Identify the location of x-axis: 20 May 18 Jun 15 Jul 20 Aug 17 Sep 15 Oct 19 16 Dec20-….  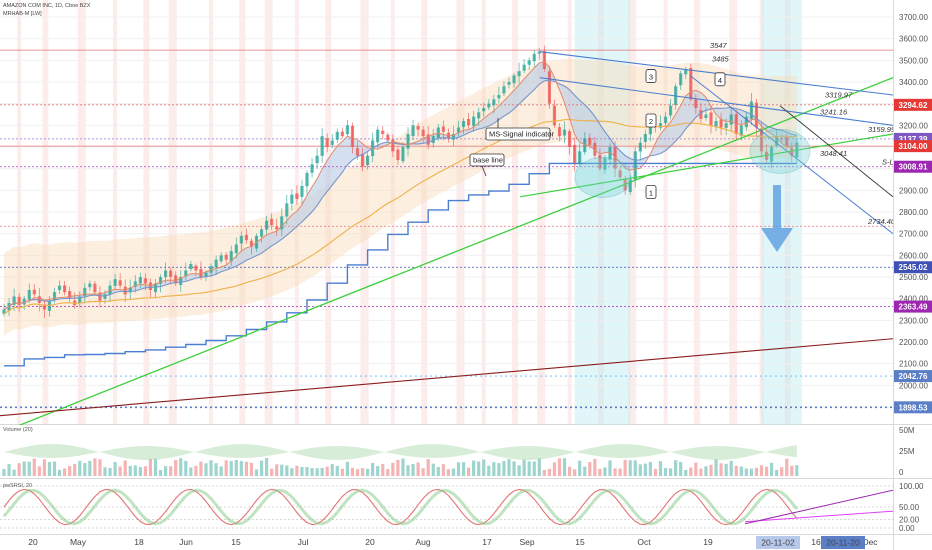
(453, 542).